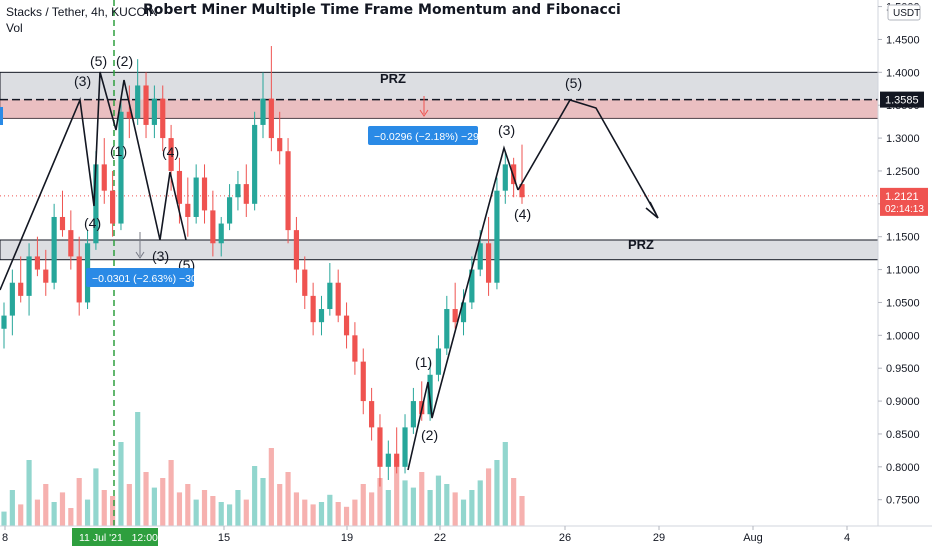 The height and width of the screenshot is (550, 932). I want to click on wave-label: (4), so click(170, 152).